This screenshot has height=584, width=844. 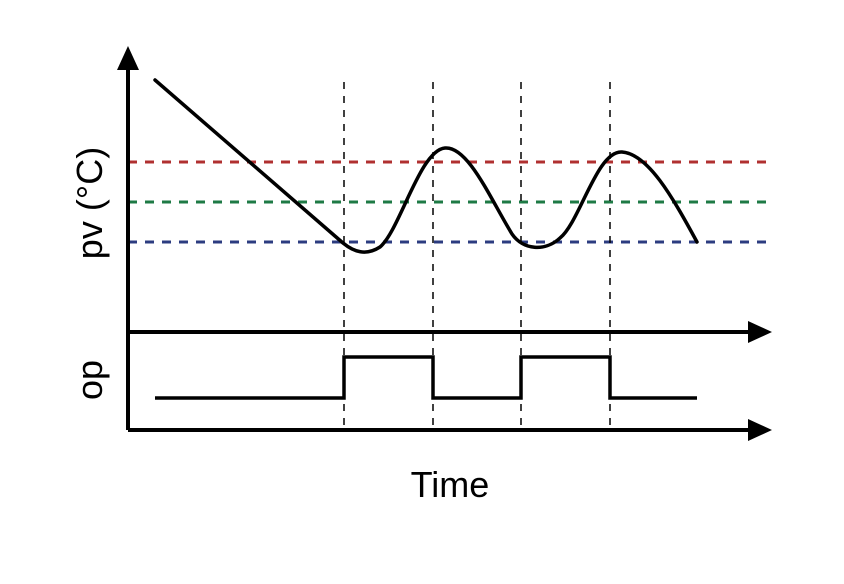 What do you see at coordinates (426, 377) in the screenshot?
I see `op-signal` at bounding box center [426, 377].